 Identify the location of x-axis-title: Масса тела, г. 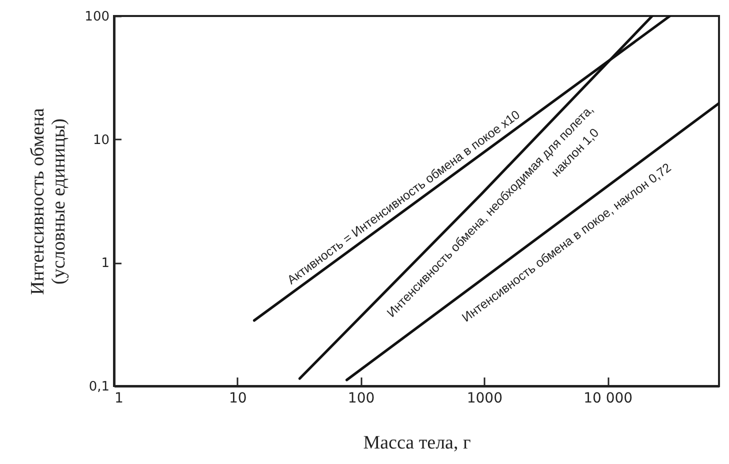
(417, 443).